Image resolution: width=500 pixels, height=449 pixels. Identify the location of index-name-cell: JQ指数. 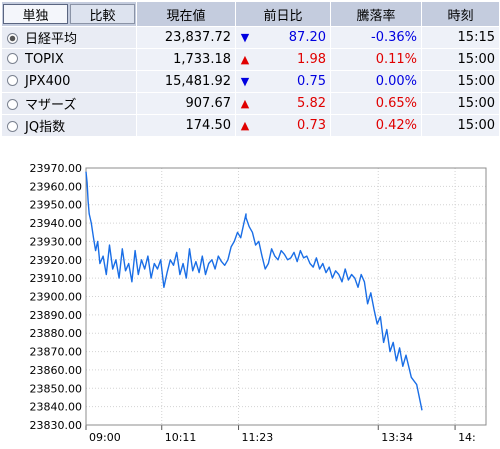
(69, 125).